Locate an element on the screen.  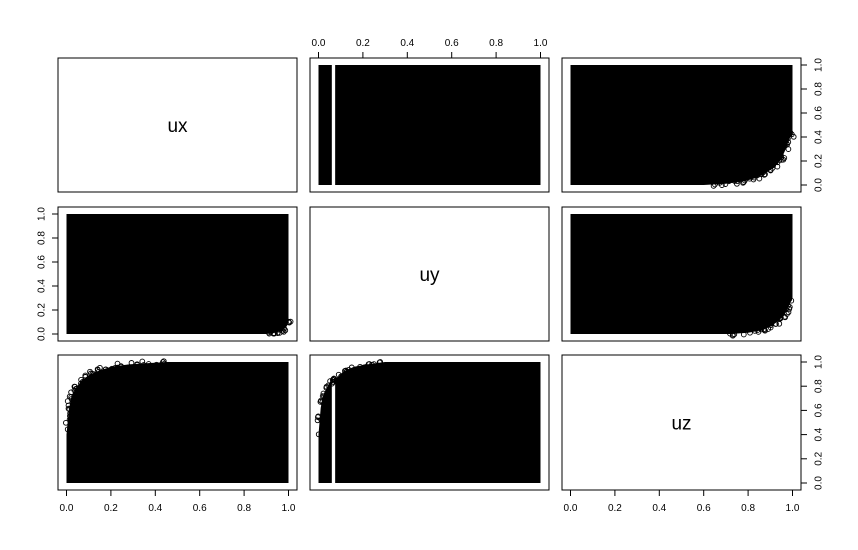
scatter-uy-vs-uz is located at coordinates (682, 276).